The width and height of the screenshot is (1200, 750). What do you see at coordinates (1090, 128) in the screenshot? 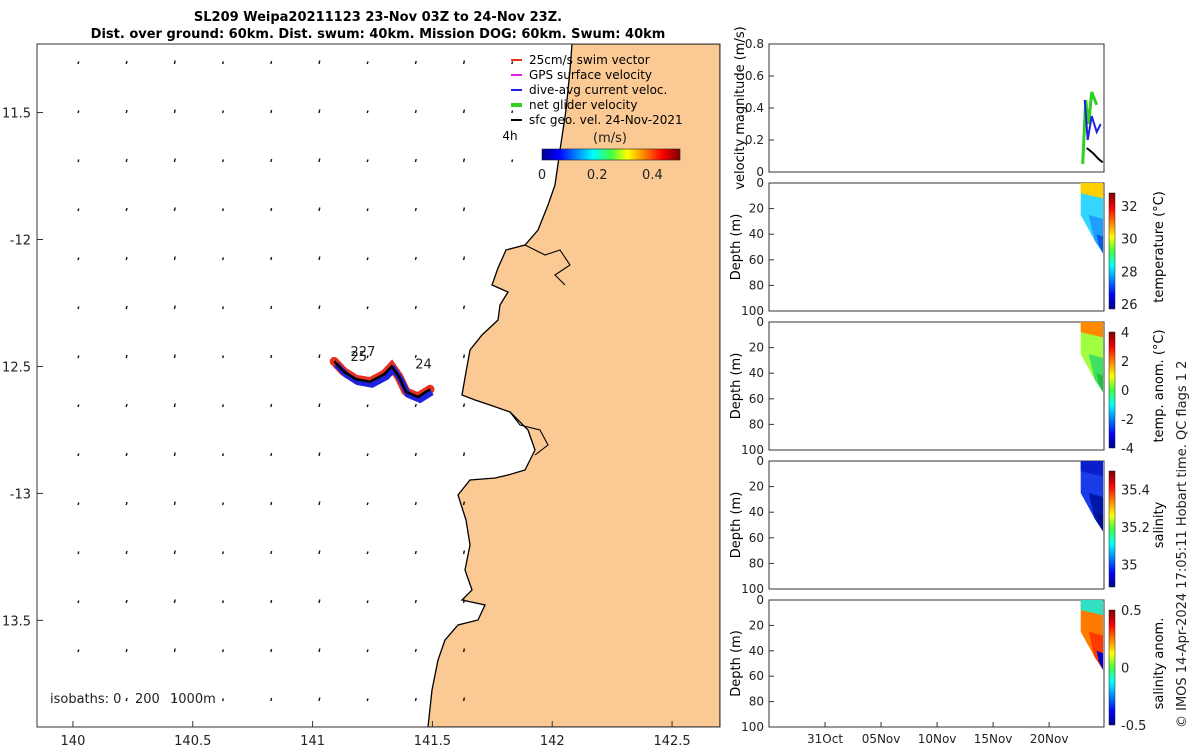
I see `net-velocity-series` at bounding box center [1090, 128].